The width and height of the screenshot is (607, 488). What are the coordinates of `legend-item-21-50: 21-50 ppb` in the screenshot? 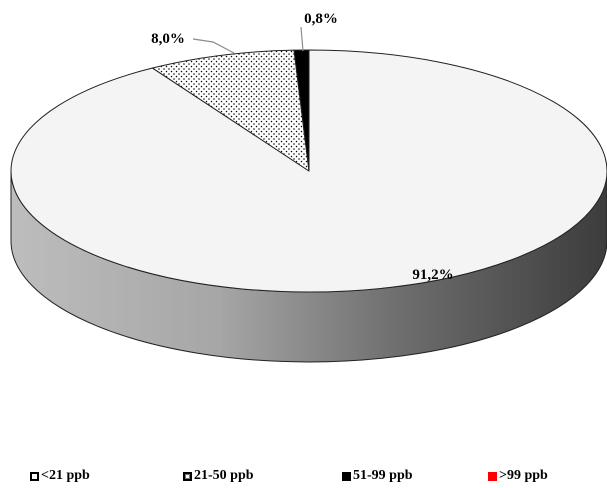 It's located at (218, 476).